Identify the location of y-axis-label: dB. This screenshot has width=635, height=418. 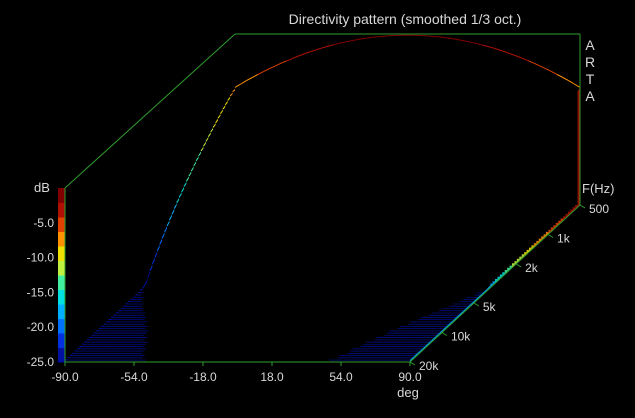
(42, 187).